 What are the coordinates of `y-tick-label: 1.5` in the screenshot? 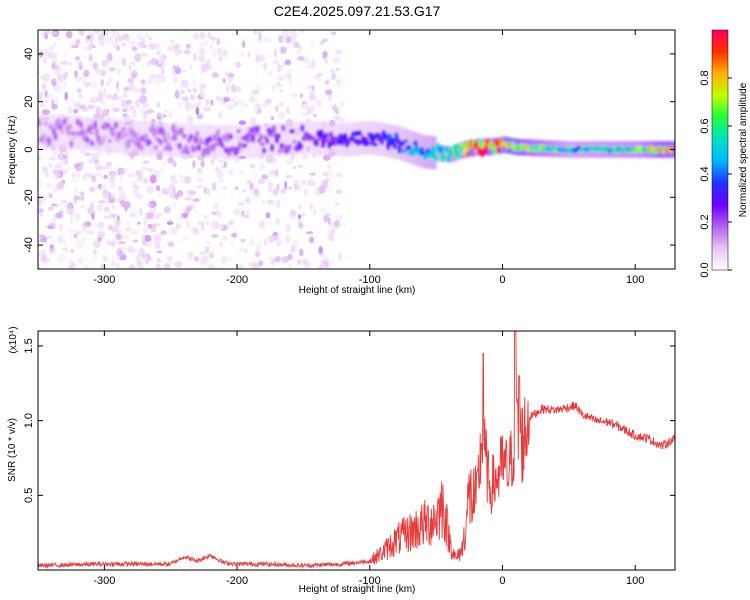 It's located at (29, 345).